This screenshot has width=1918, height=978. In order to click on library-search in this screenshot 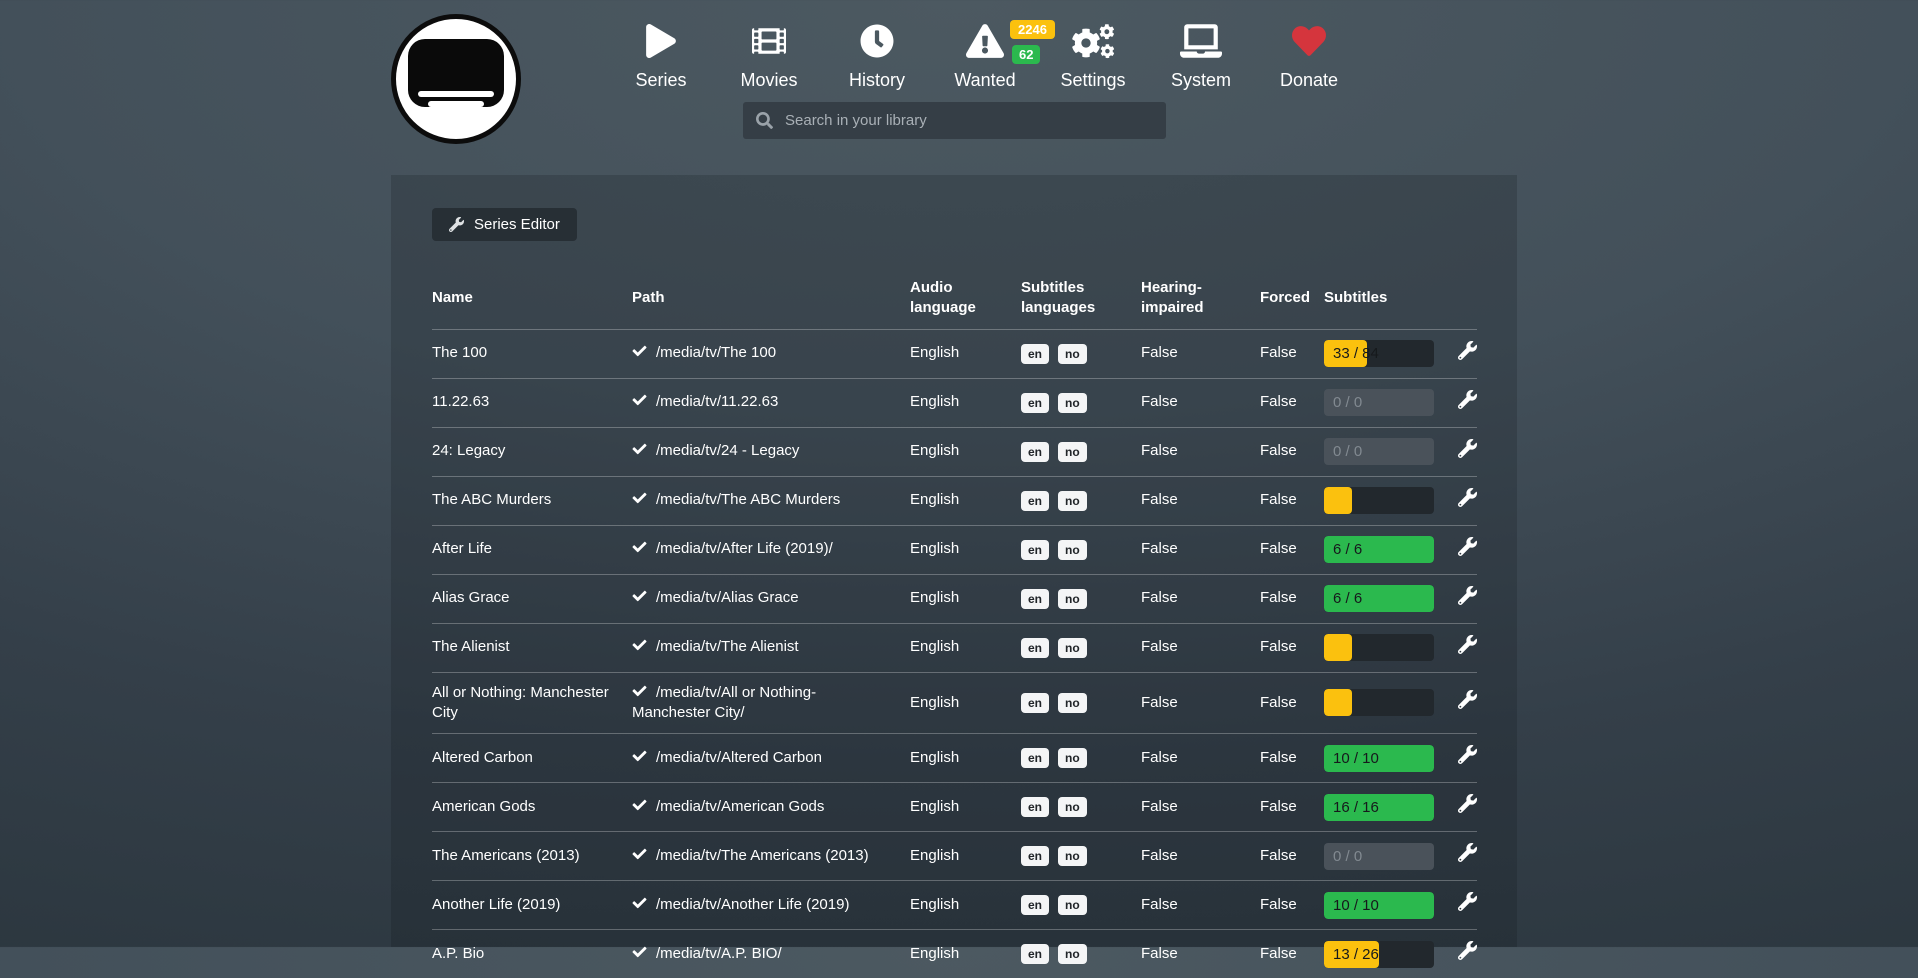, I will do `click(954, 120)`.